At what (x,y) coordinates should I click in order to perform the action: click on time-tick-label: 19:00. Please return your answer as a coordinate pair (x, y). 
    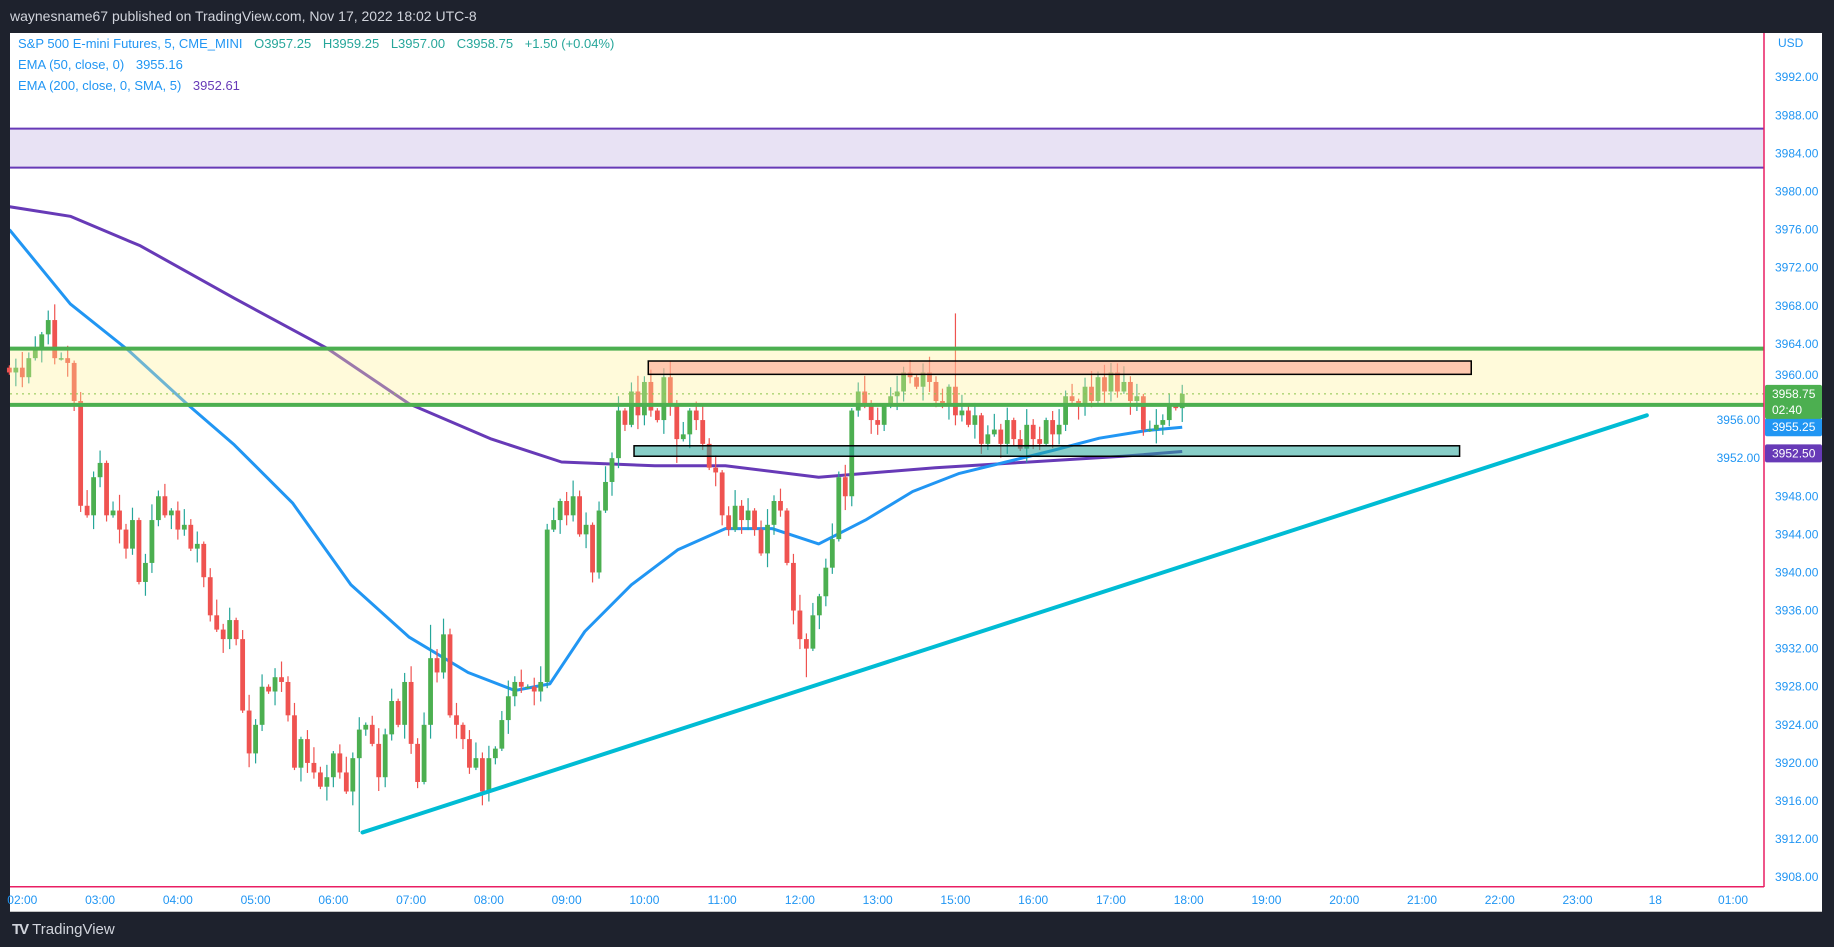
    Looking at the image, I should click on (1266, 900).